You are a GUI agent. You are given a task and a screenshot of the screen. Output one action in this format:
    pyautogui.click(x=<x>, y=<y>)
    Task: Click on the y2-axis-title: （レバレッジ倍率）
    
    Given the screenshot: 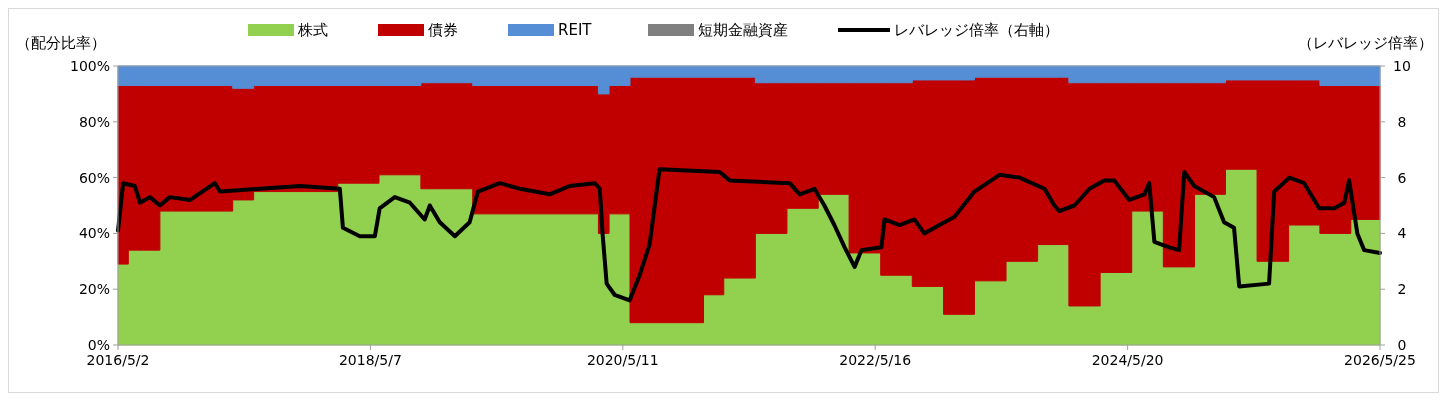 What is the action you would take?
    pyautogui.click(x=1365, y=43)
    